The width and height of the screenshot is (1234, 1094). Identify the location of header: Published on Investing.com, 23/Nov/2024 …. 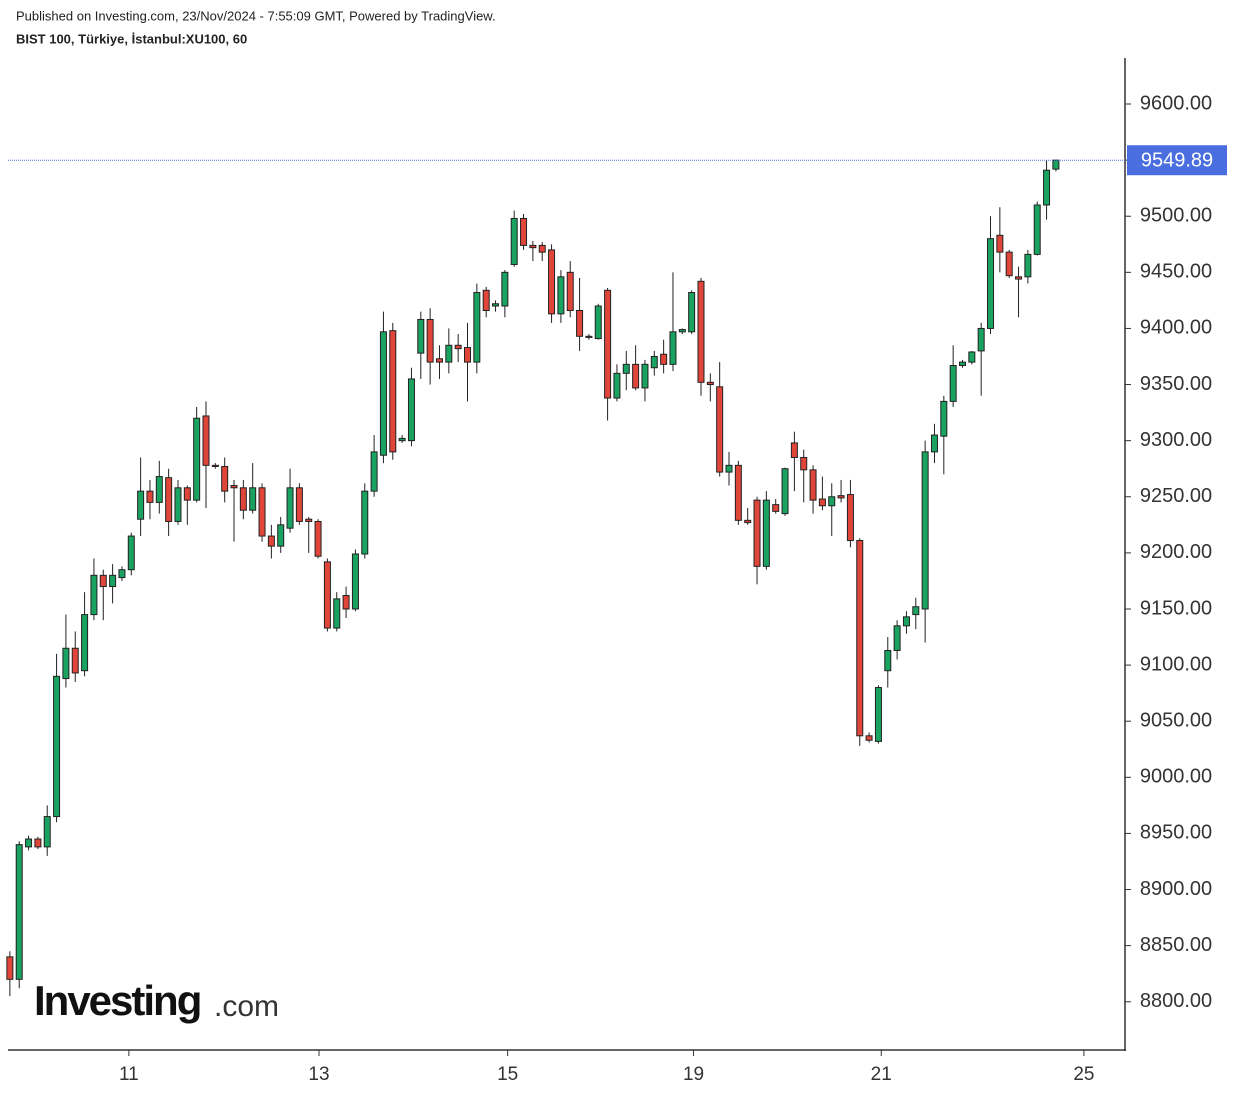
(256, 15).